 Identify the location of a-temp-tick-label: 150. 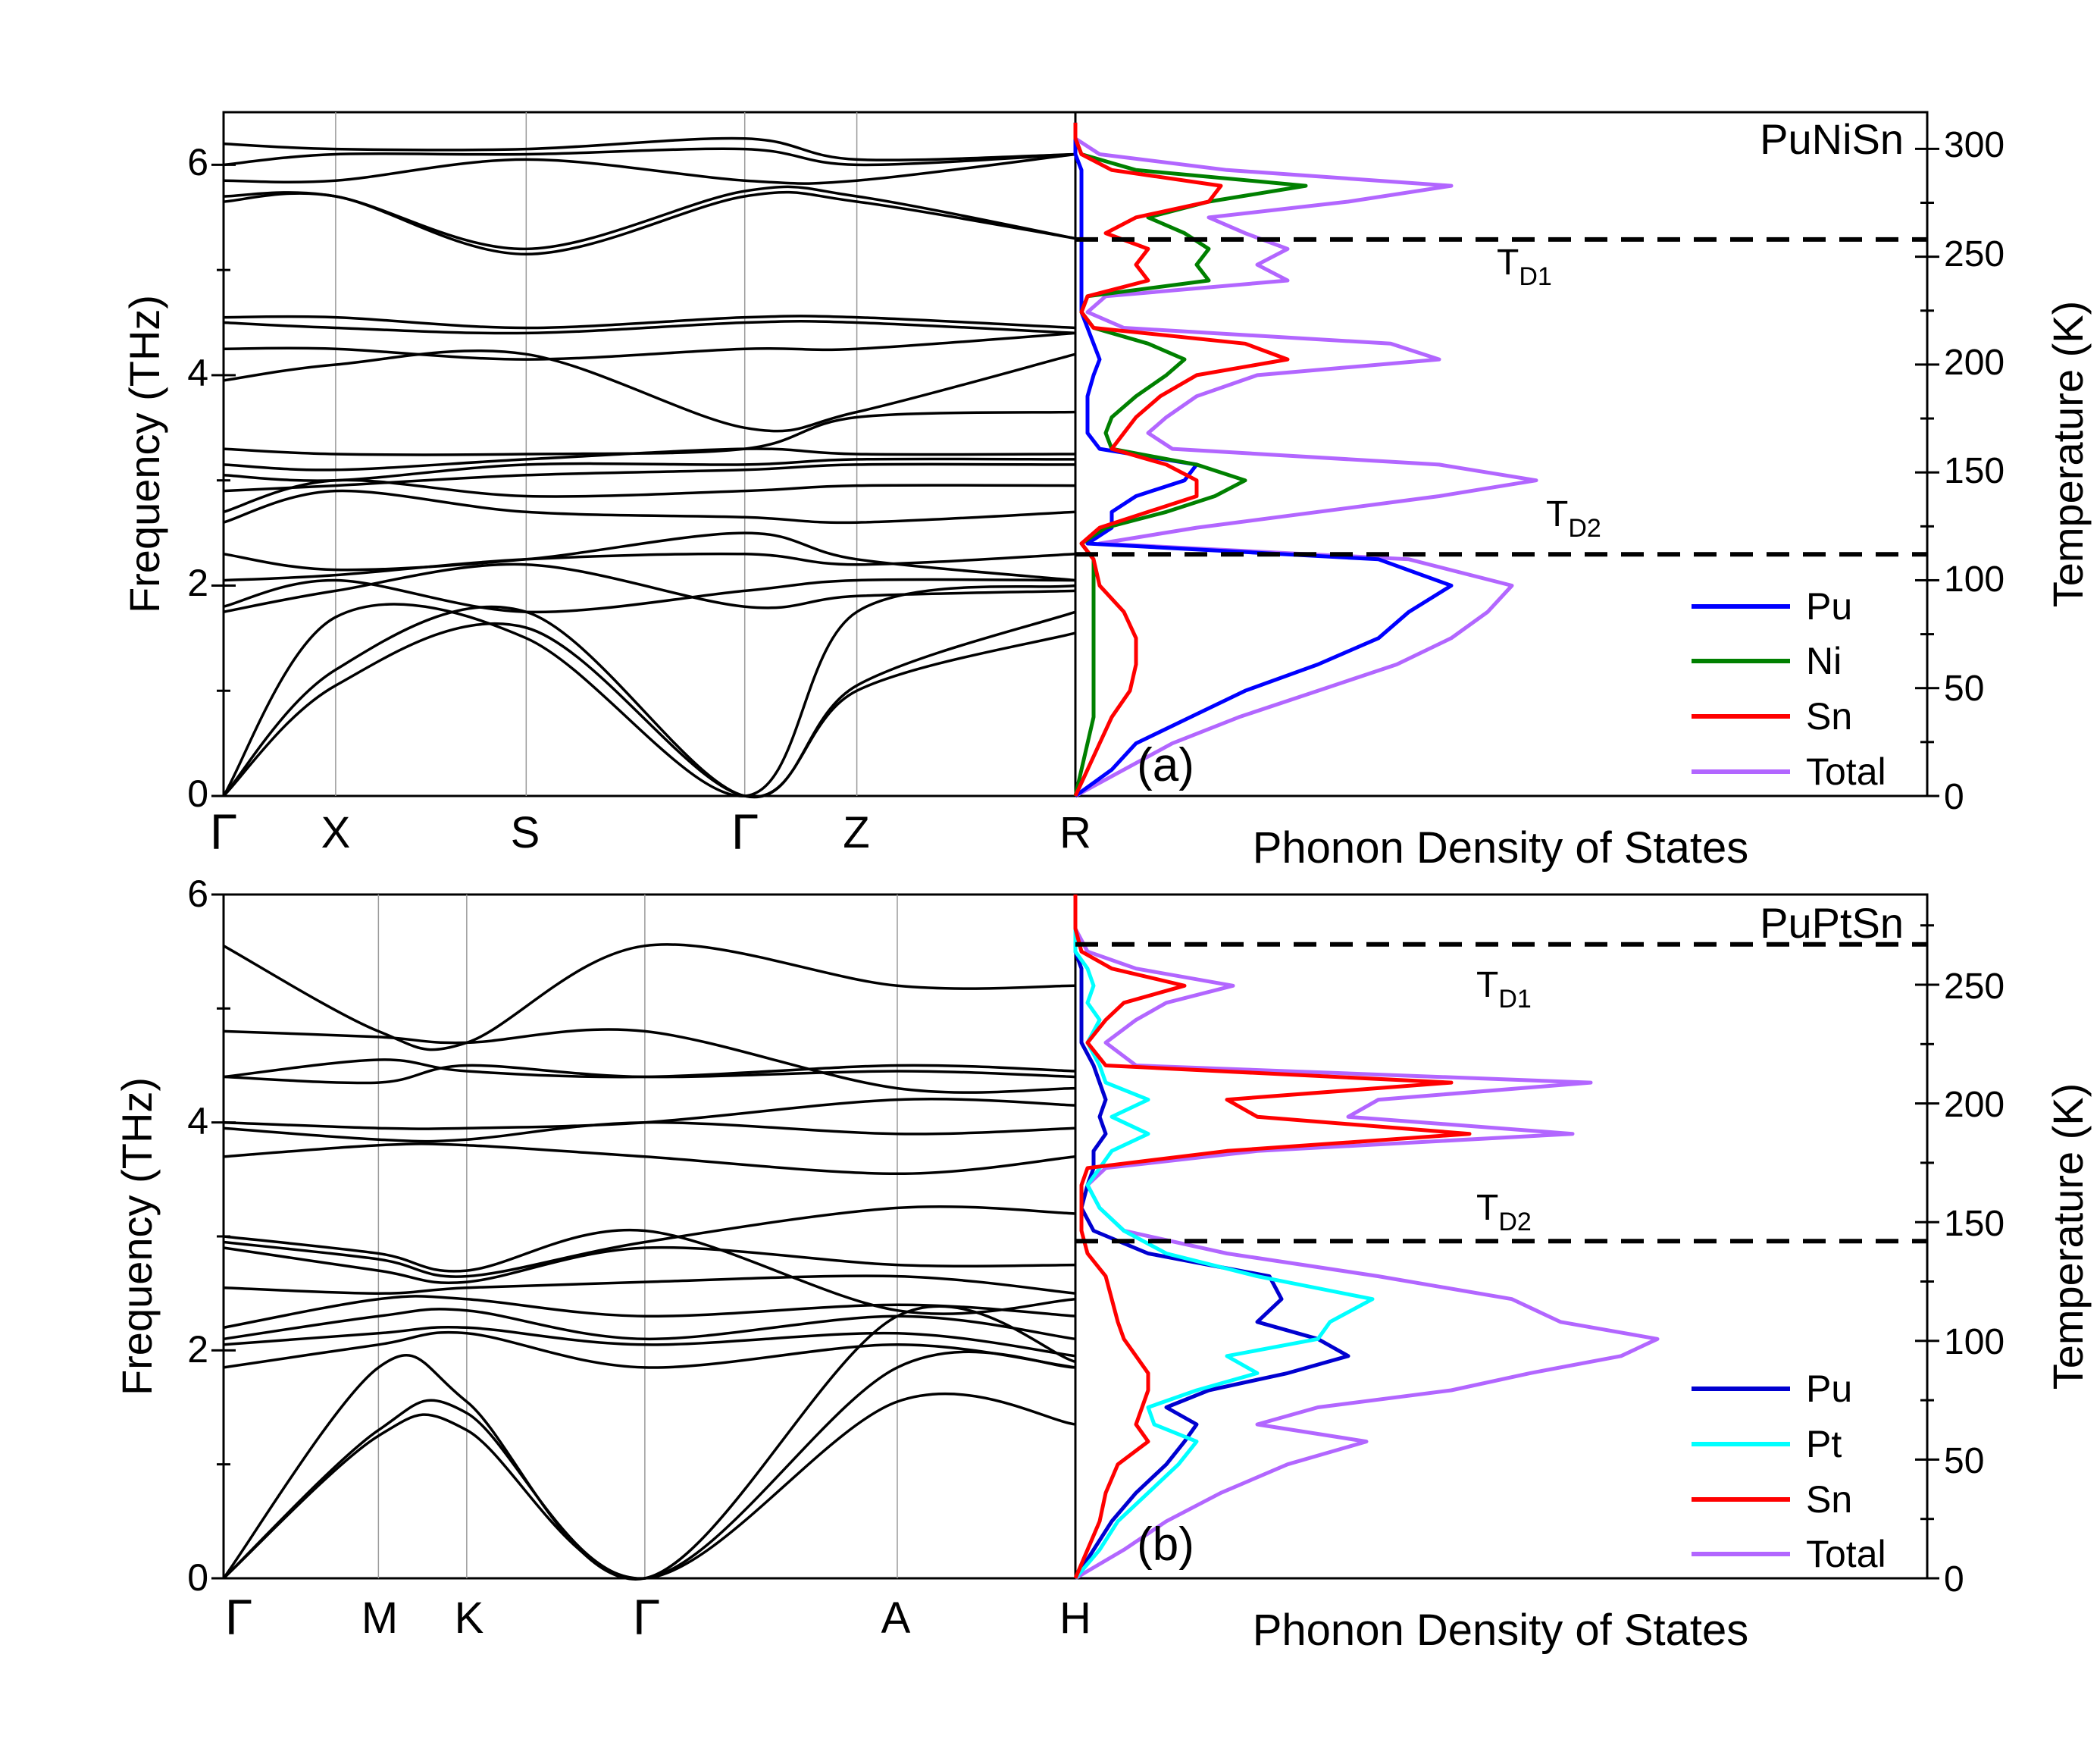
(1974, 471).